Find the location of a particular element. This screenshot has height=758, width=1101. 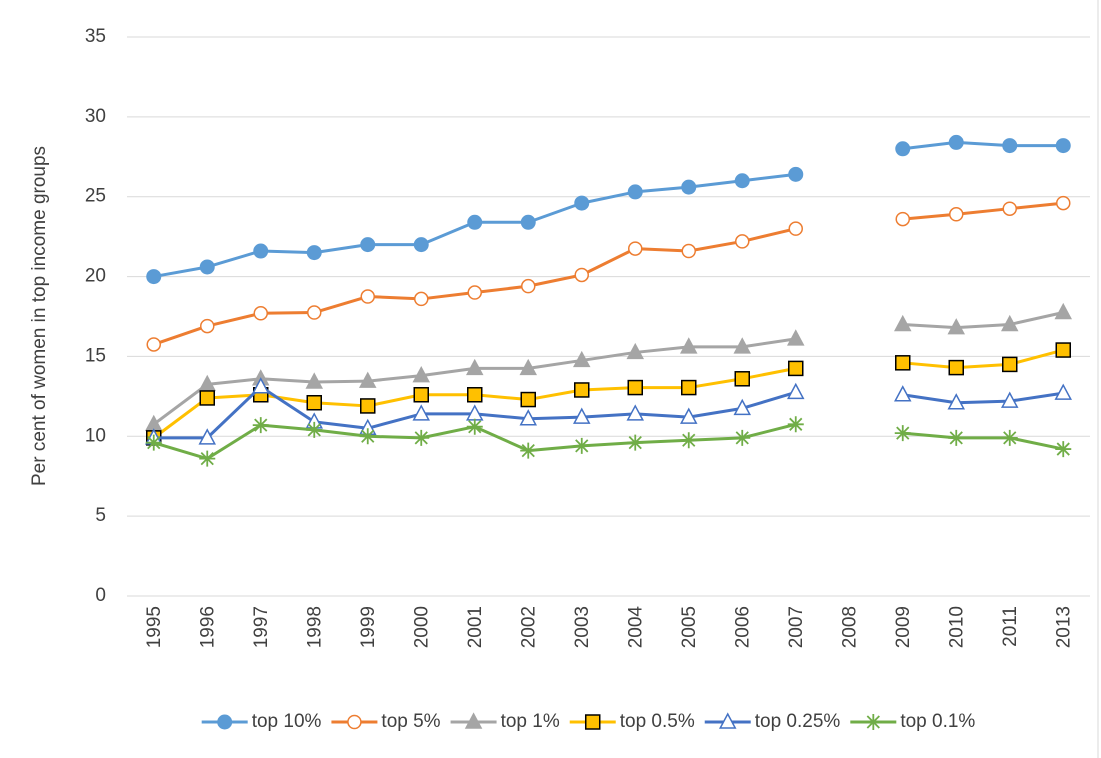

y-axis-label: Per cent of women in top income groups is located at coordinates (39, 316).